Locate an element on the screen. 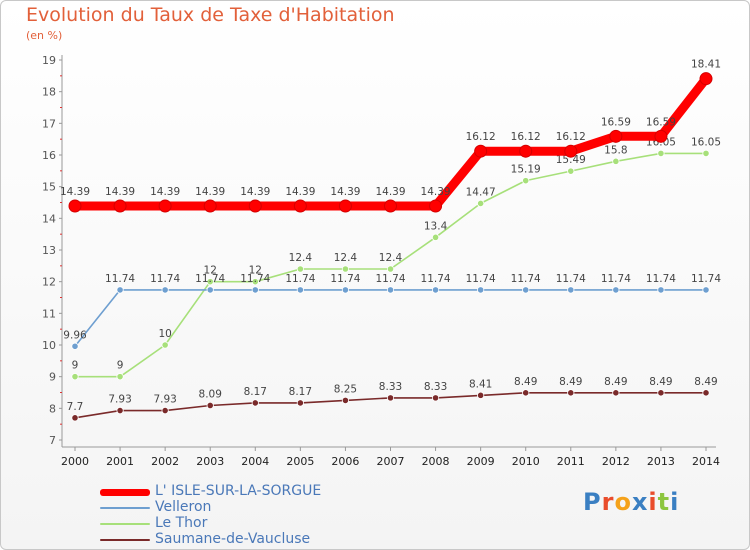 This screenshot has height=550, width=750. chart-title: Evolution du Taux de Taxe d'Habitation is located at coordinates (210, 15).